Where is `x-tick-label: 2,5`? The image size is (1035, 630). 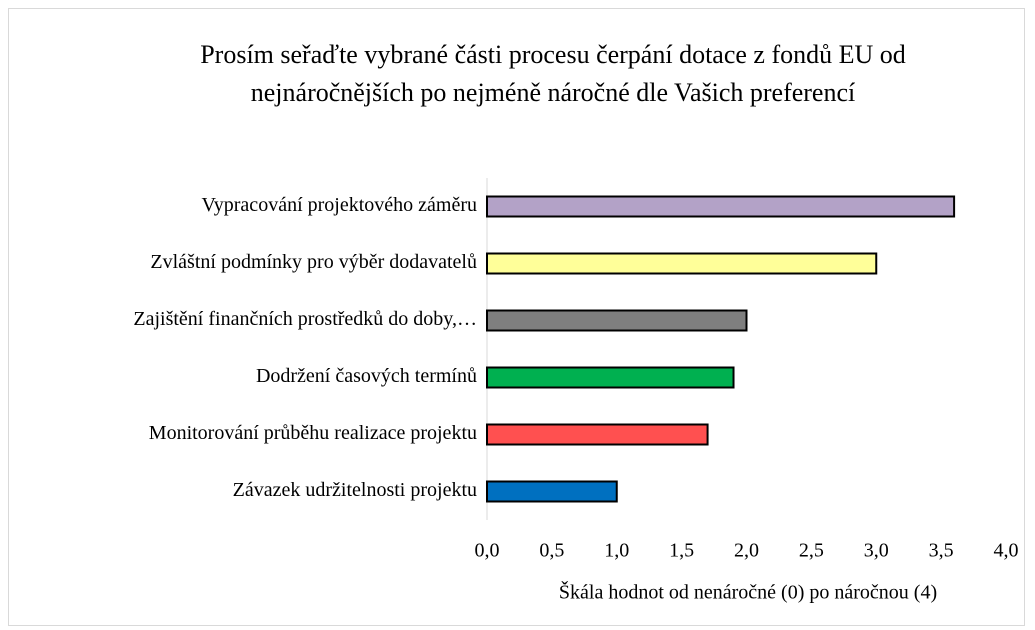
x-tick-label: 2,5 is located at coordinates (811, 551).